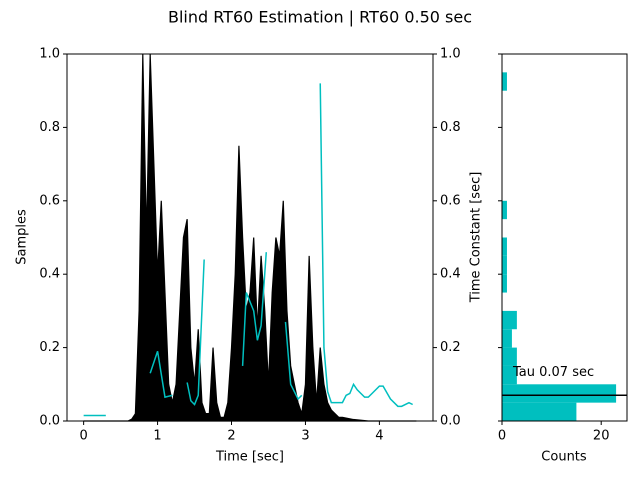 The height and width of the screenshot is (480, 640). I want to click on y2-tick-label: 0.8, so click(450, 127).